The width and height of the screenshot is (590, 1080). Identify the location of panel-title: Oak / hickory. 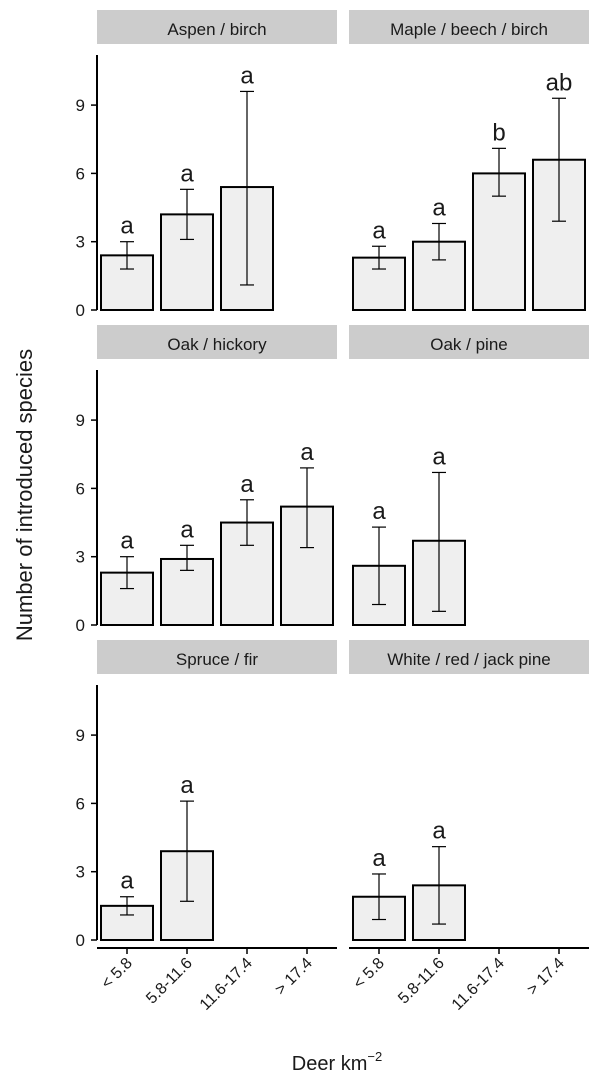
(217, 344).